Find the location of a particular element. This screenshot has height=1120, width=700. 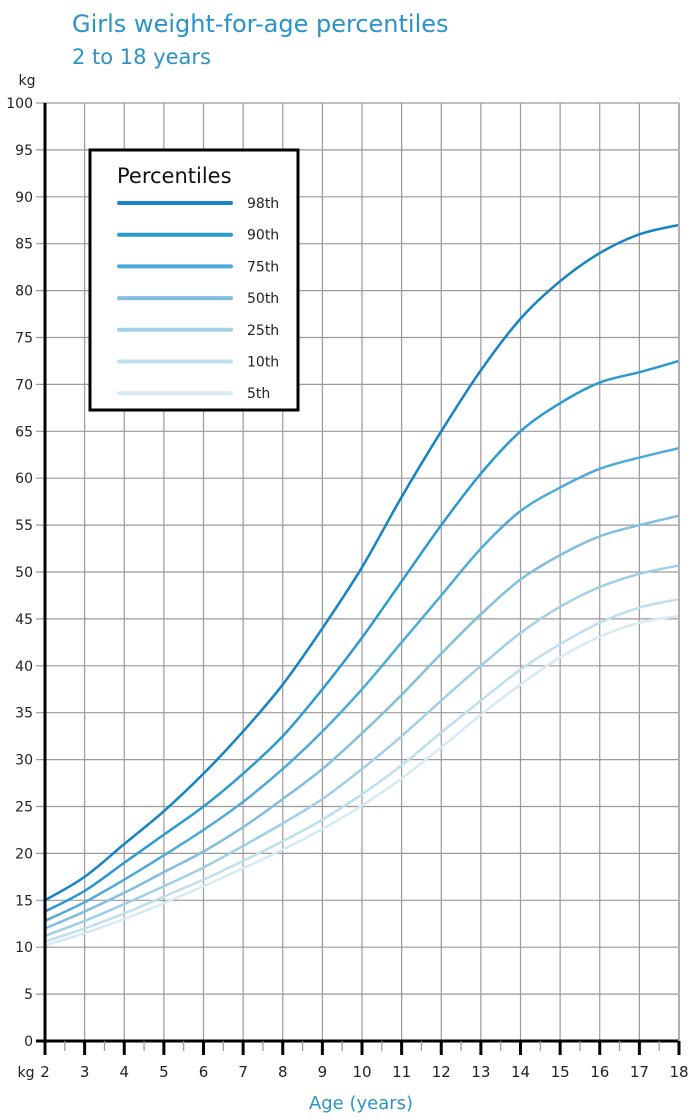

y-tick-label: 60 is located at coordinates (24, 479).